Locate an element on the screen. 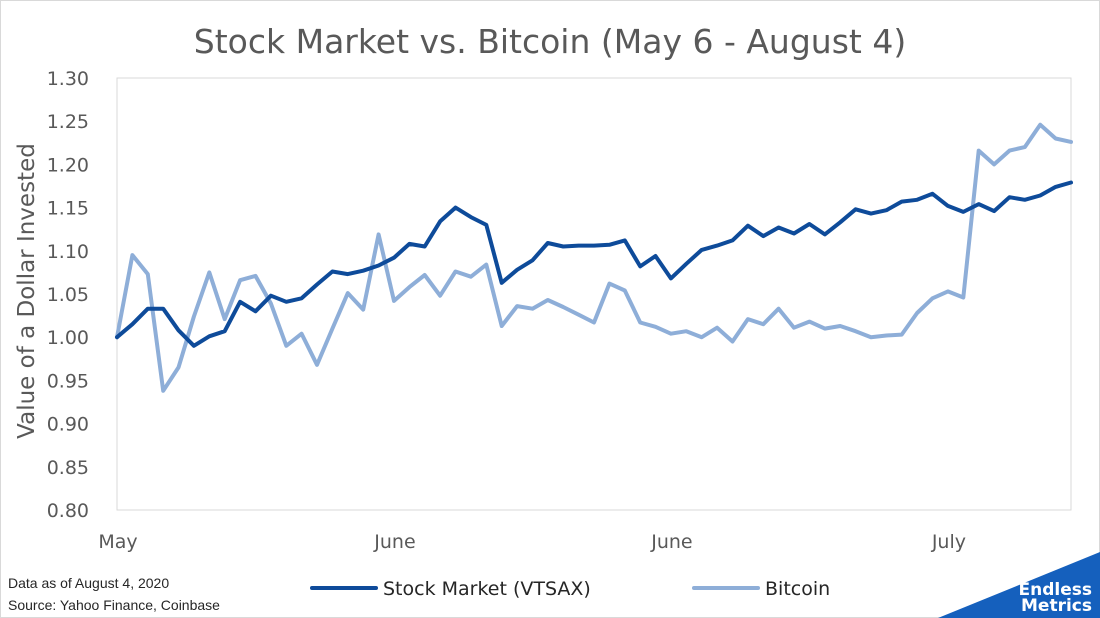 The width and height of the screenshot is (1100, 618). legend: Stock Market (VTSAX) Bitcoin is located at coordinates (570, 589).